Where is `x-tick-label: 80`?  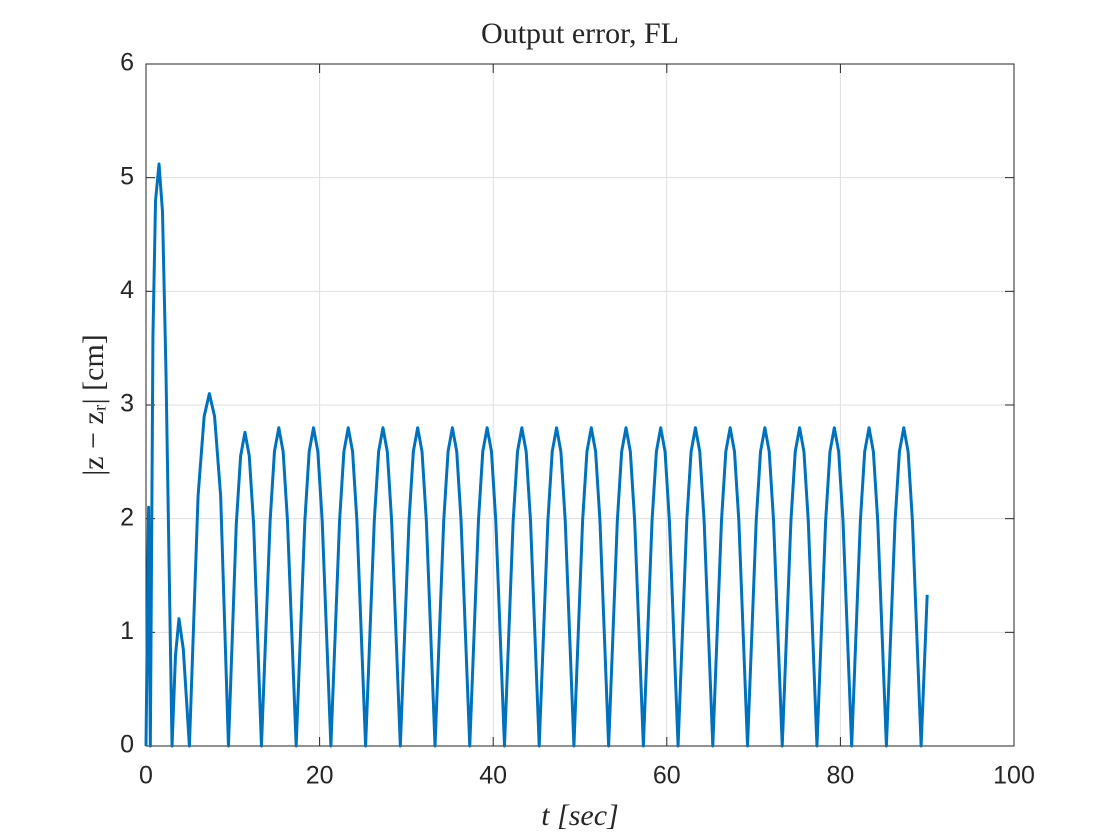 x-tick-label: 80 is located at coordinates (840, 776).